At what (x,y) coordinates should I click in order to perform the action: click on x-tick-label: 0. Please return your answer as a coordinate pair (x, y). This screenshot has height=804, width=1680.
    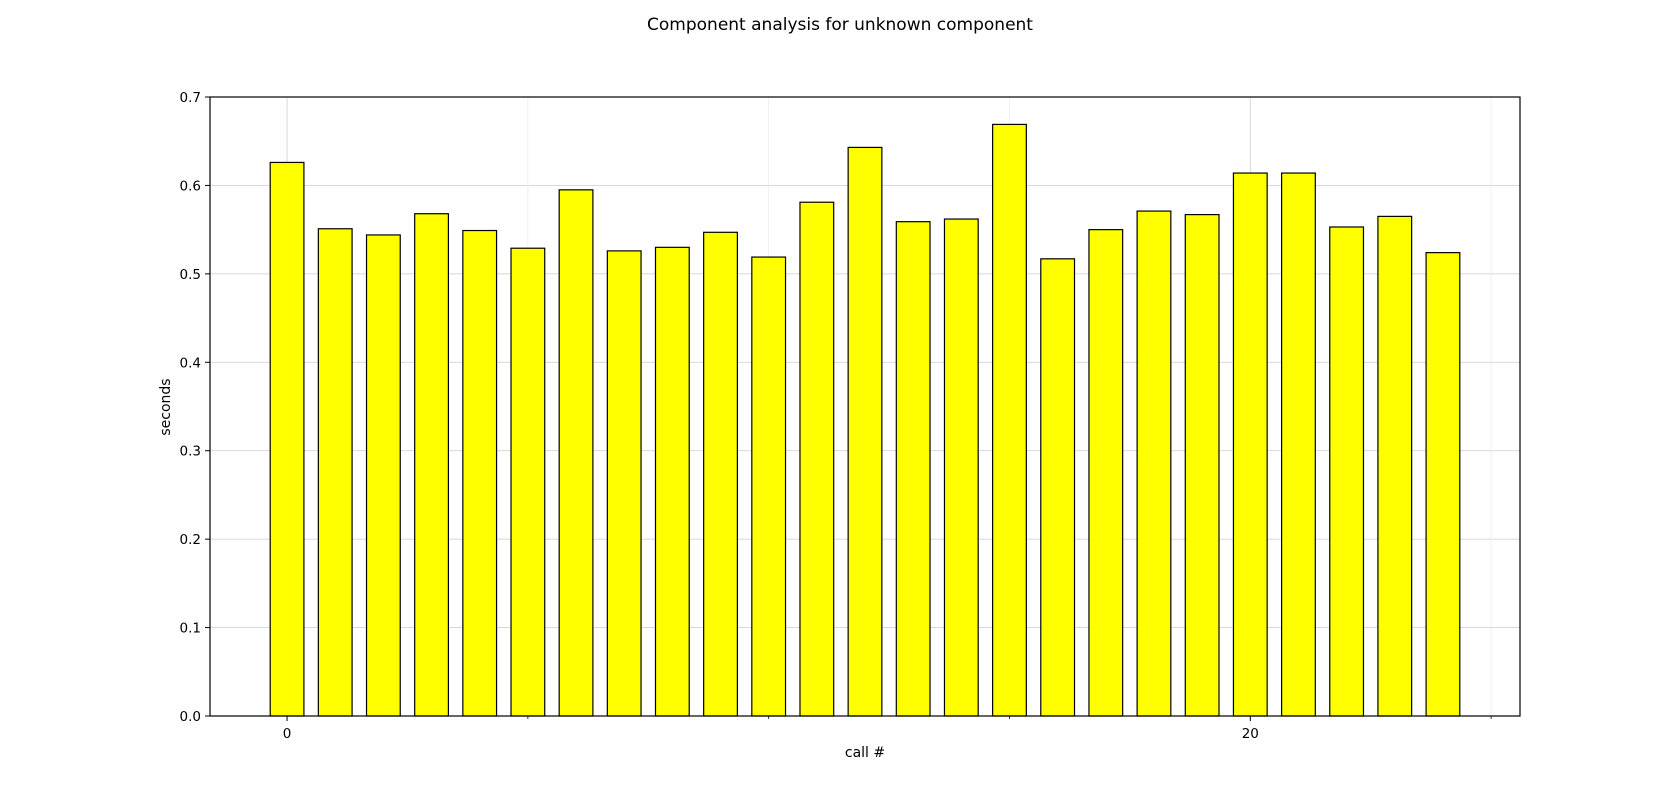
    Looking at the image, I should click on (287, 734).